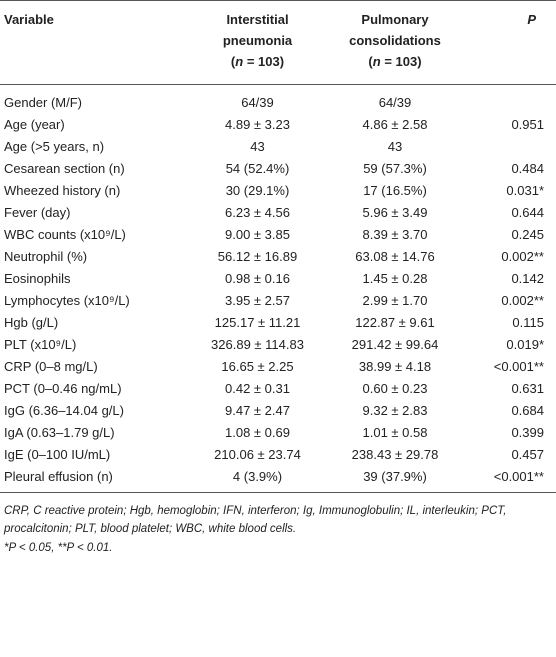 The image size is (556, 657). What do you see at coordinates (96, 42) in the screenshot?
I see `header-variable: Variable` at bounding box center [96, 42].